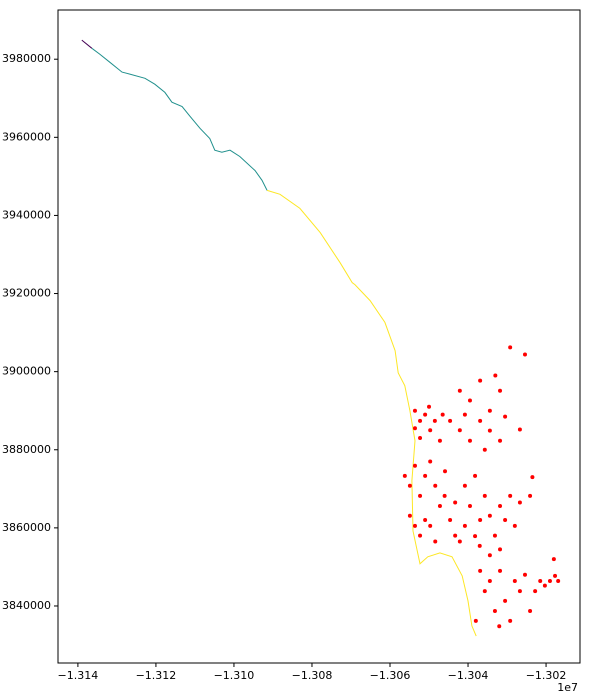  What do you see at coordinates (26, 293) in the screenshot?
I see `y-tick-label: 3920000` at bounding box center [26, 293].